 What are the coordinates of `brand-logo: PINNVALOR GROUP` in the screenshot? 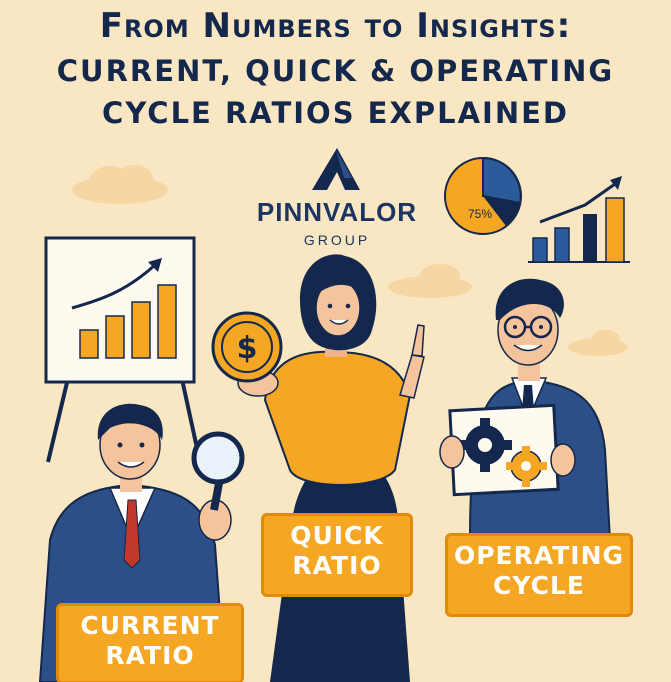 It's located at (337, 222).